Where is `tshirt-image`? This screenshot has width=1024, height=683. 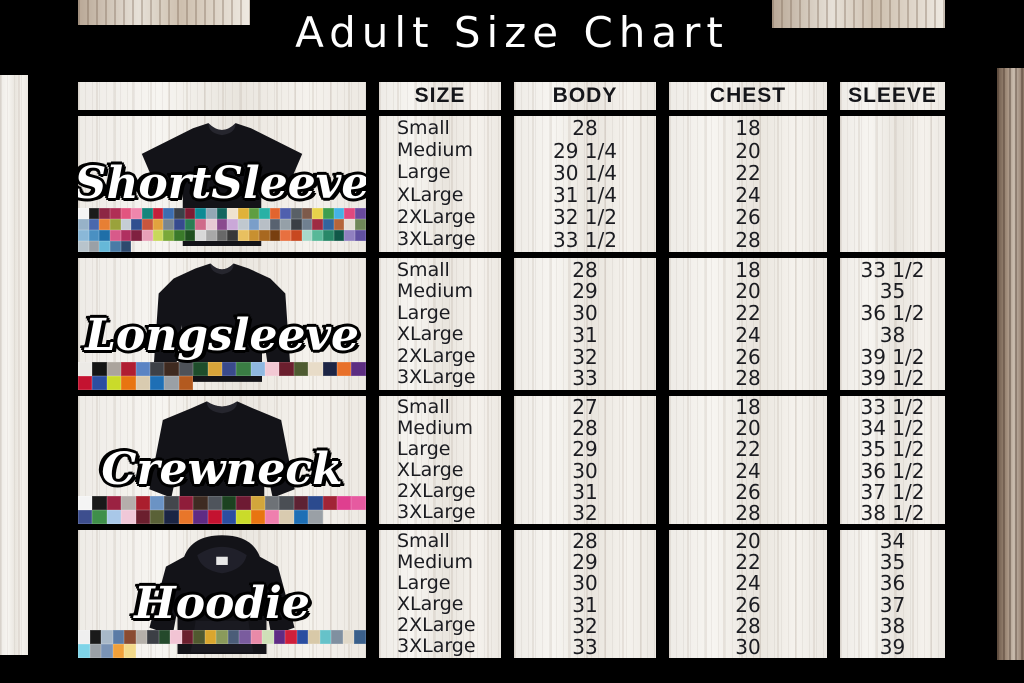
tshirt-image is located at coordinates (222, 184).